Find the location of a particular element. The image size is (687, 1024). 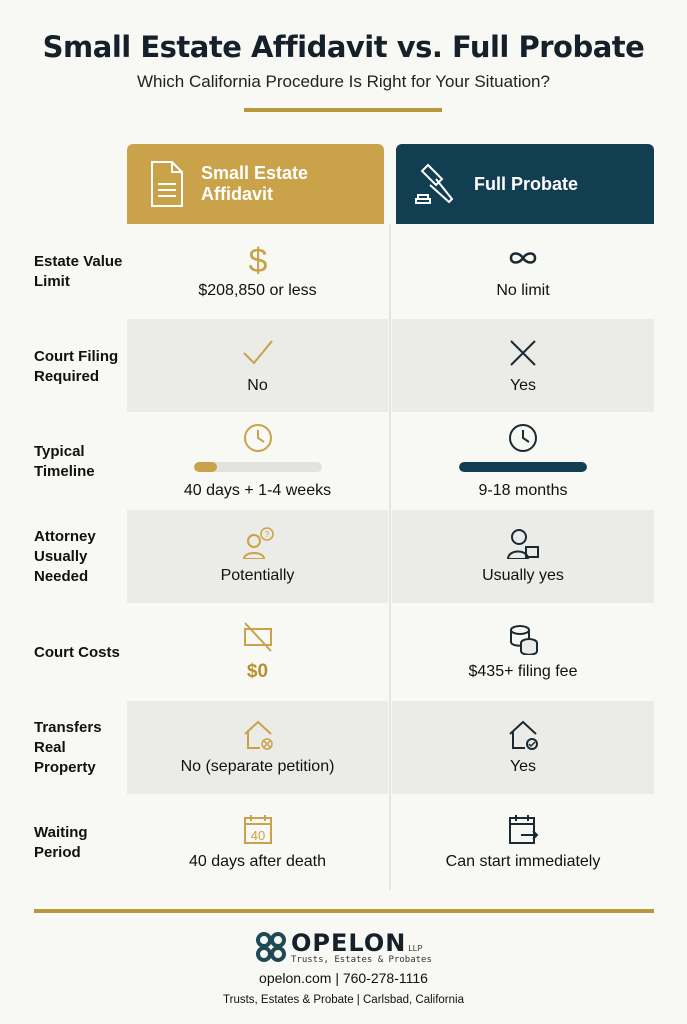

right-cell: 9-18 months is located at coordinates (523, 461).